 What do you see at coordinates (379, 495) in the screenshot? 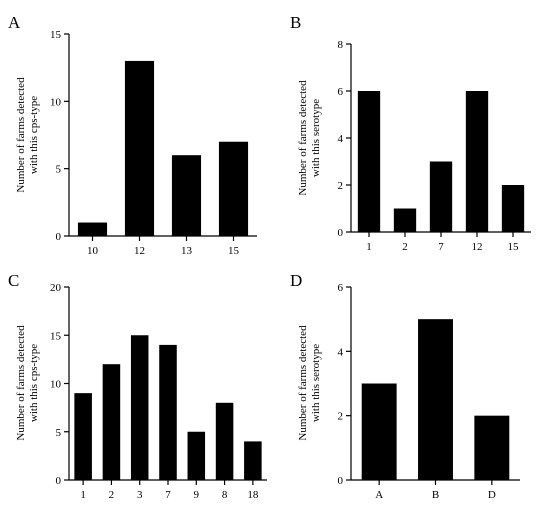
I see `x-tick-label: A` at bounding box center [379, 495].